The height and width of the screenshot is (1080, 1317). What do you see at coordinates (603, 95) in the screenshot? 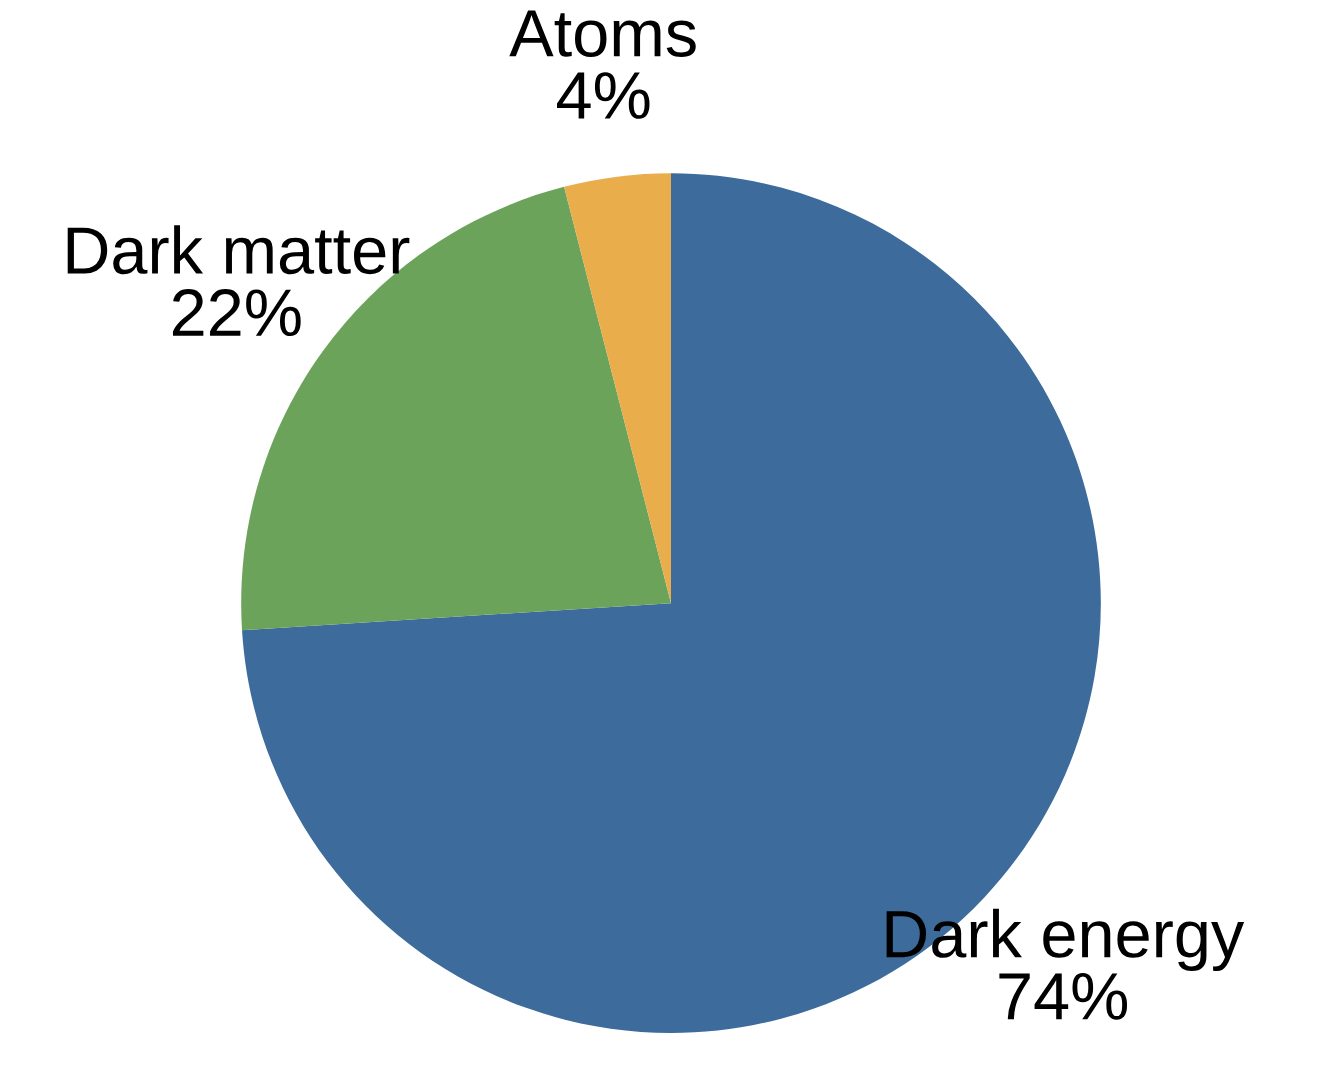
I see `data-label: 4%` at bounding box center [603, 95].